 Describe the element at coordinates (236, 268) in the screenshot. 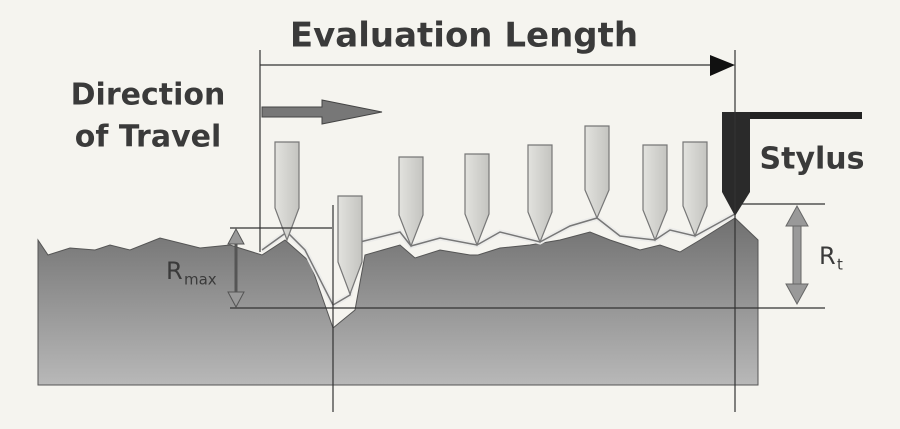

I see `rmax-arrow` at that location.